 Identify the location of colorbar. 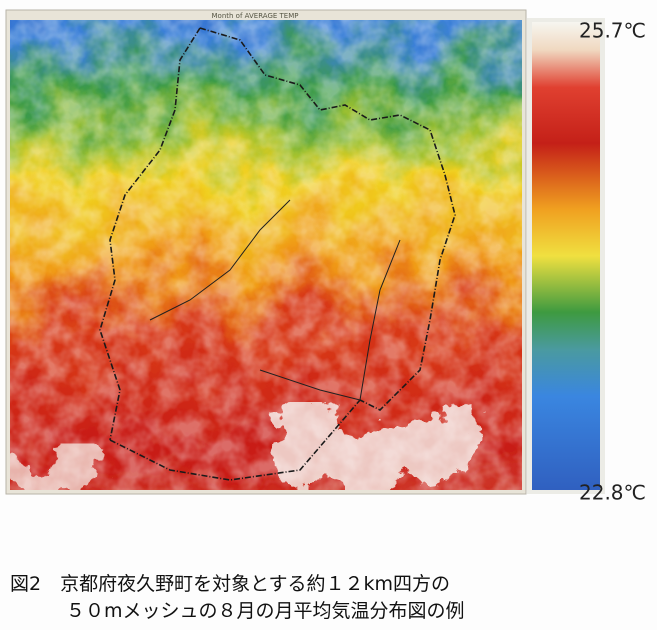
(566, 256).